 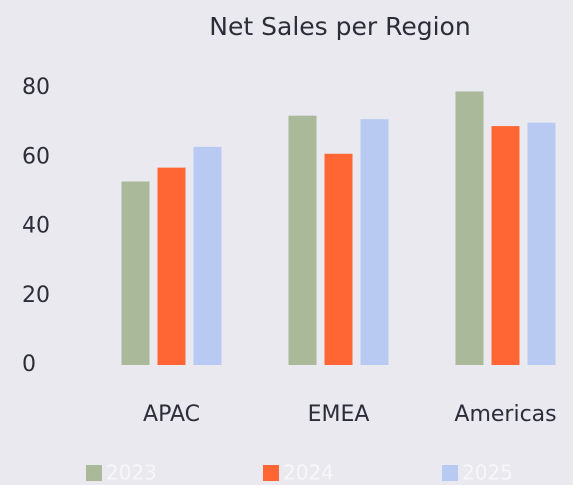 What do you see at coordinates (36, 156) in the screenshot?
I see `y-tick-label: 60` at bounding box center [36, 156].